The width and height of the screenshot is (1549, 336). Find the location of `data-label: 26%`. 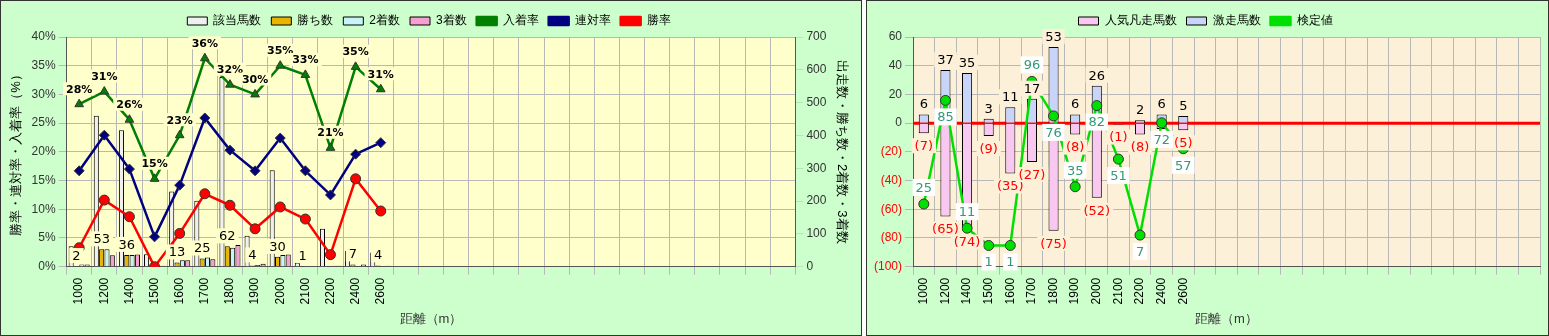

data-label: 26% is located at coordinates (129, 105).